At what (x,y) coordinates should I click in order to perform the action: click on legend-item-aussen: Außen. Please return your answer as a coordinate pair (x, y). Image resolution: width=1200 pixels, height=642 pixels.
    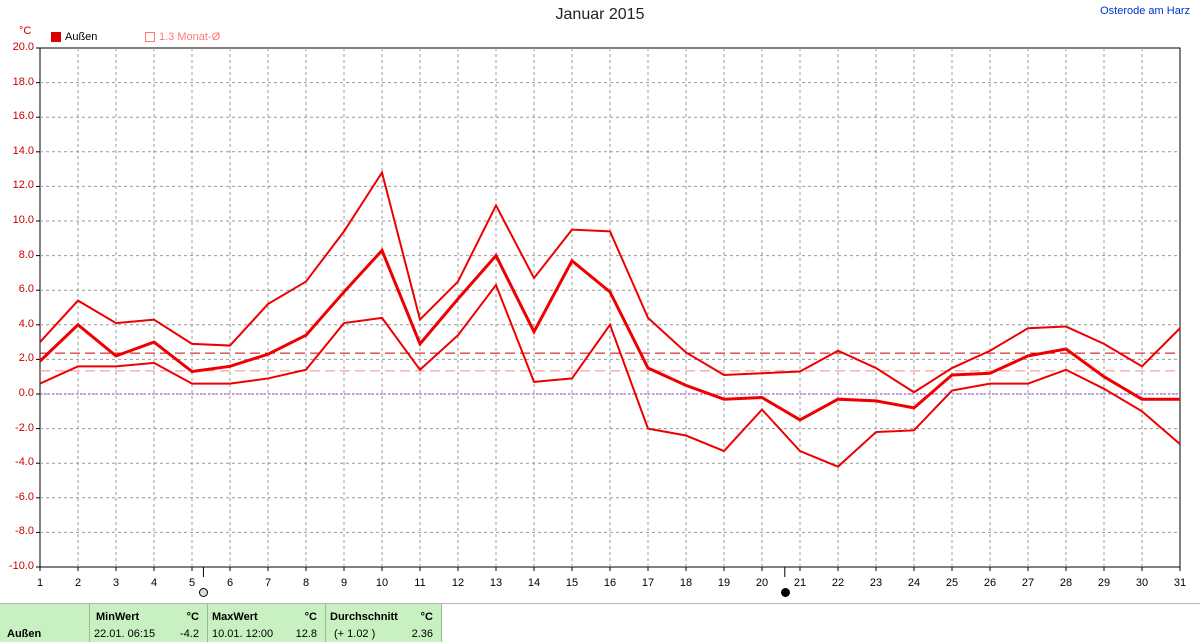
    Looking at the image, I should click on (74, 37).